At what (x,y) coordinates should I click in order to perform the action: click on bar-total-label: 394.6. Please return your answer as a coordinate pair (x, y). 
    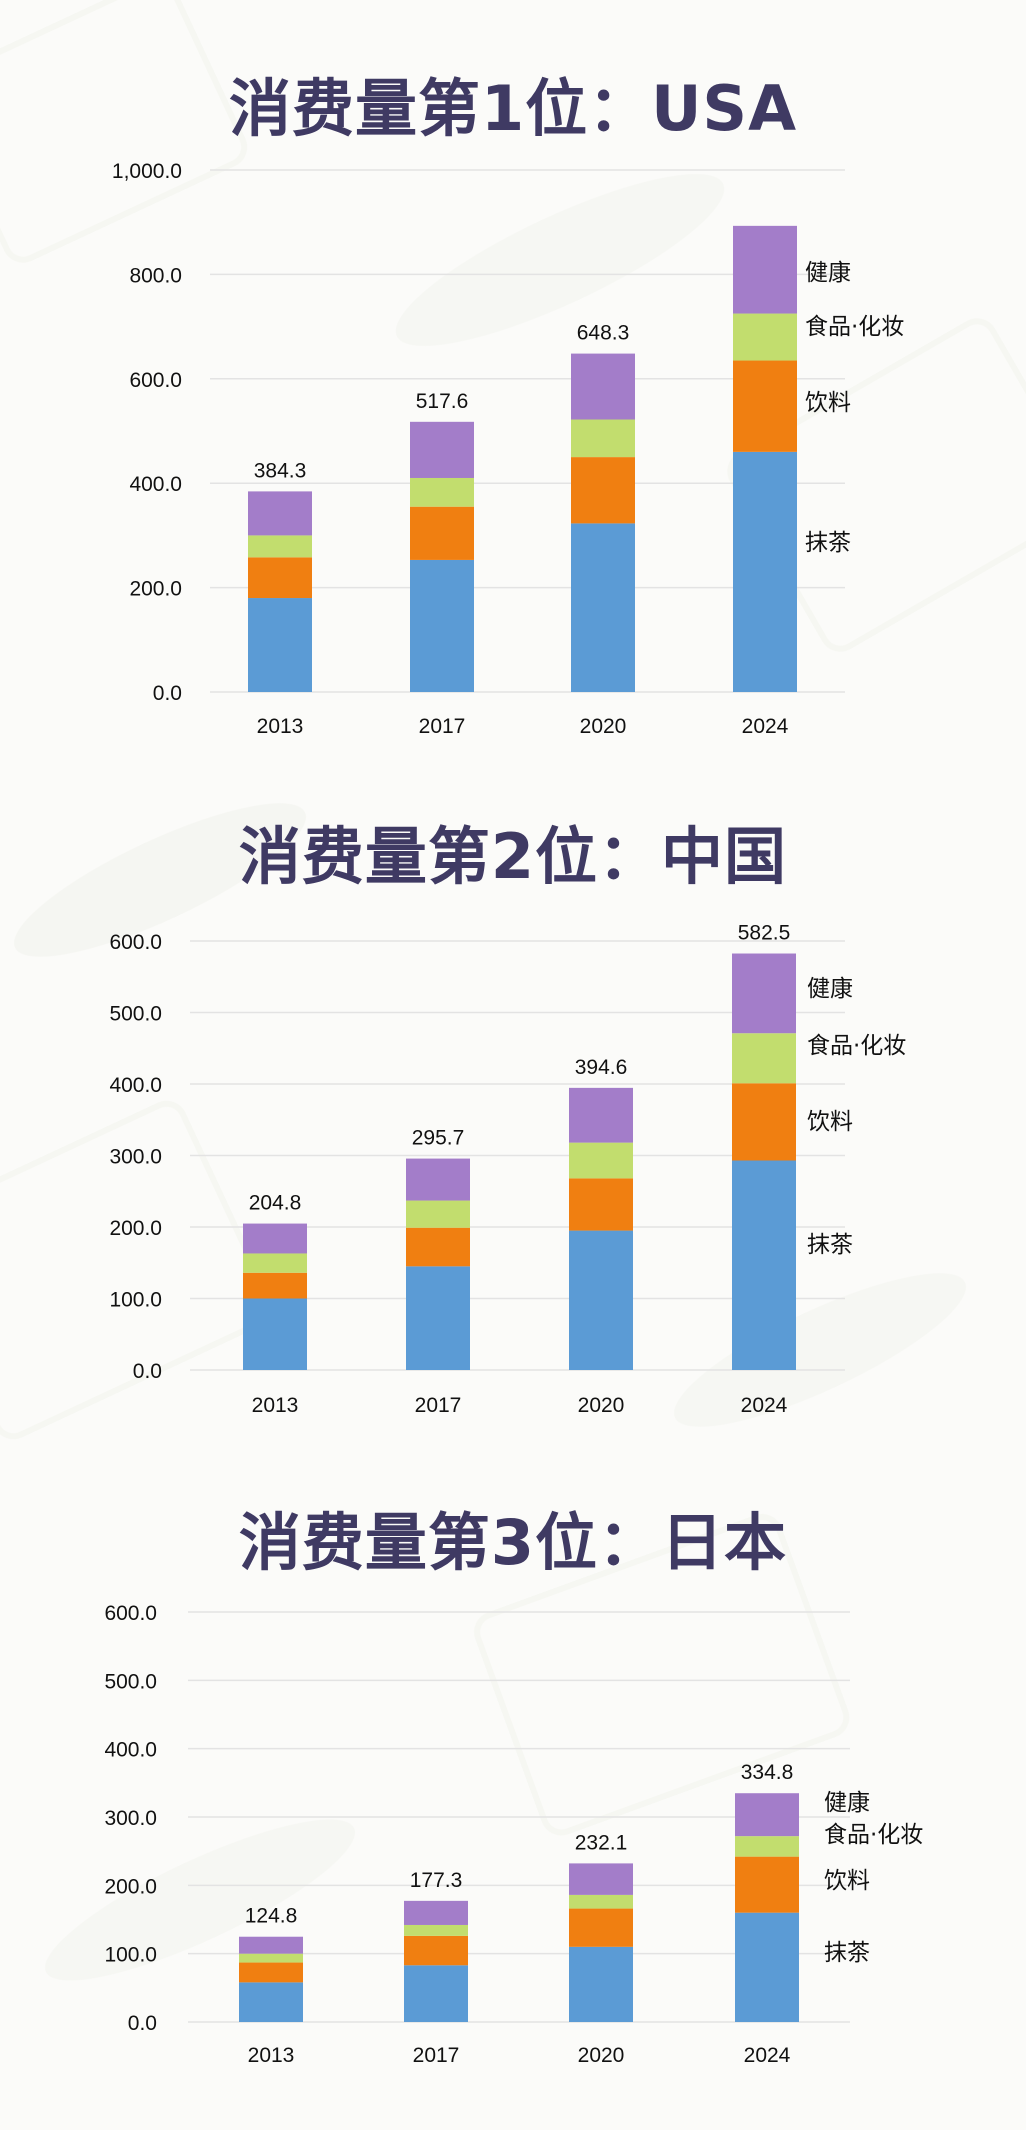
    Looking at the image, I should click on (601, 1067).